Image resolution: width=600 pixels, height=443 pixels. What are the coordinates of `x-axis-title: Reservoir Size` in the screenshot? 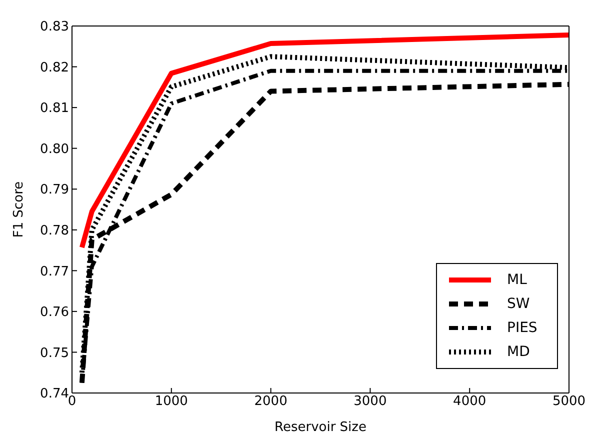 It's located at (320, 427).